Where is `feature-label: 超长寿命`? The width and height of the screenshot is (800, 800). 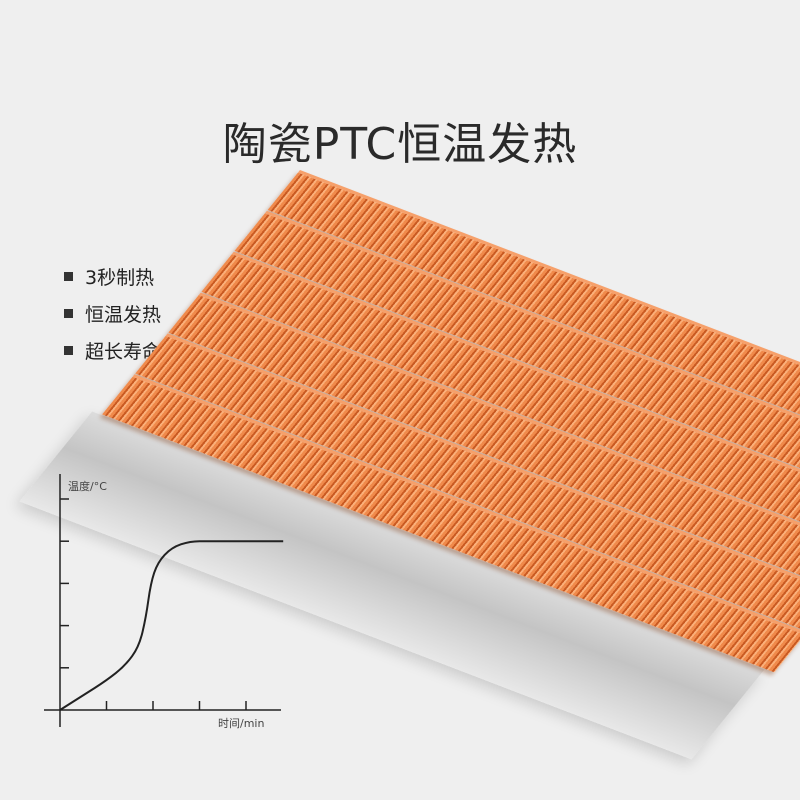 feature-label: 超长寿命 is located at coordinates (123, 352).